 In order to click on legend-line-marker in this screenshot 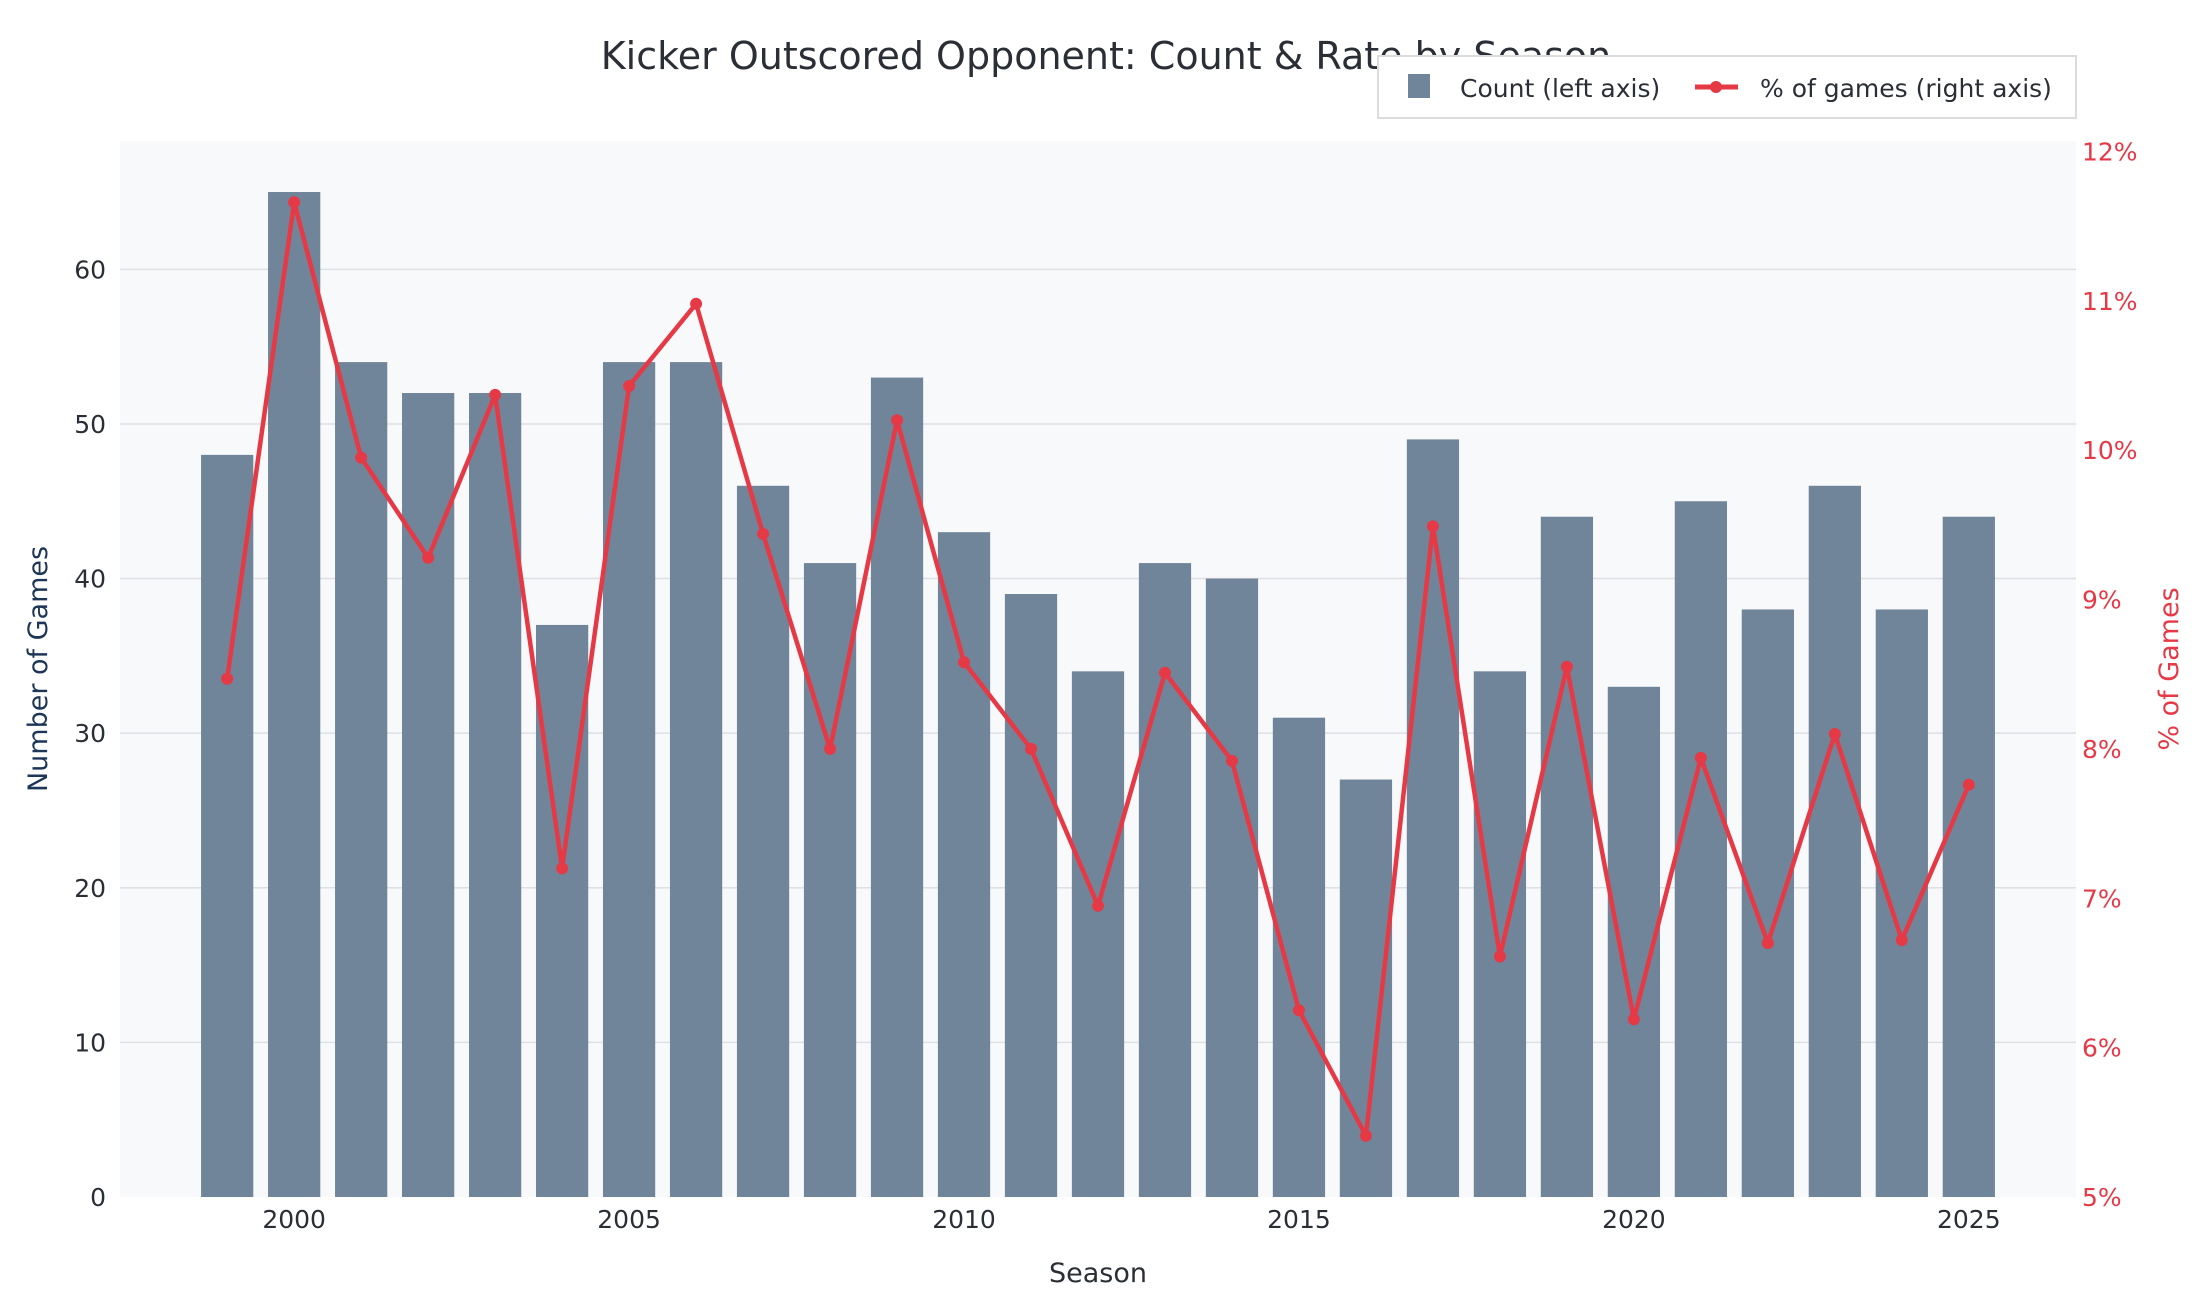, I will do `click(1716, 87)`.